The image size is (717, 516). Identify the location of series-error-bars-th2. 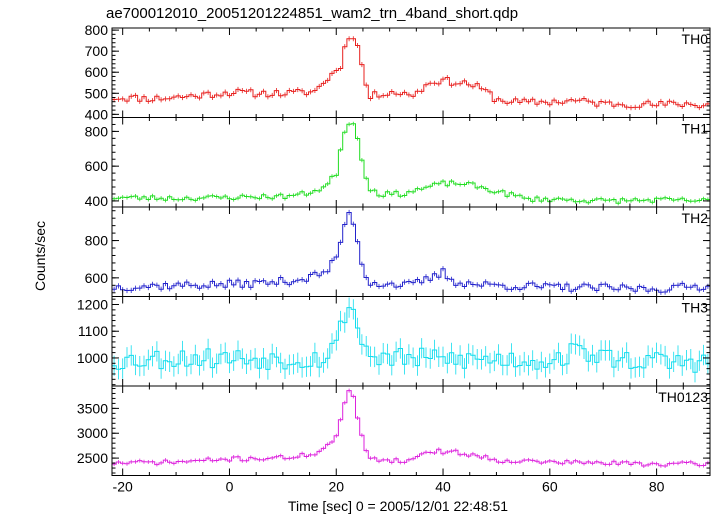
(411, 252).